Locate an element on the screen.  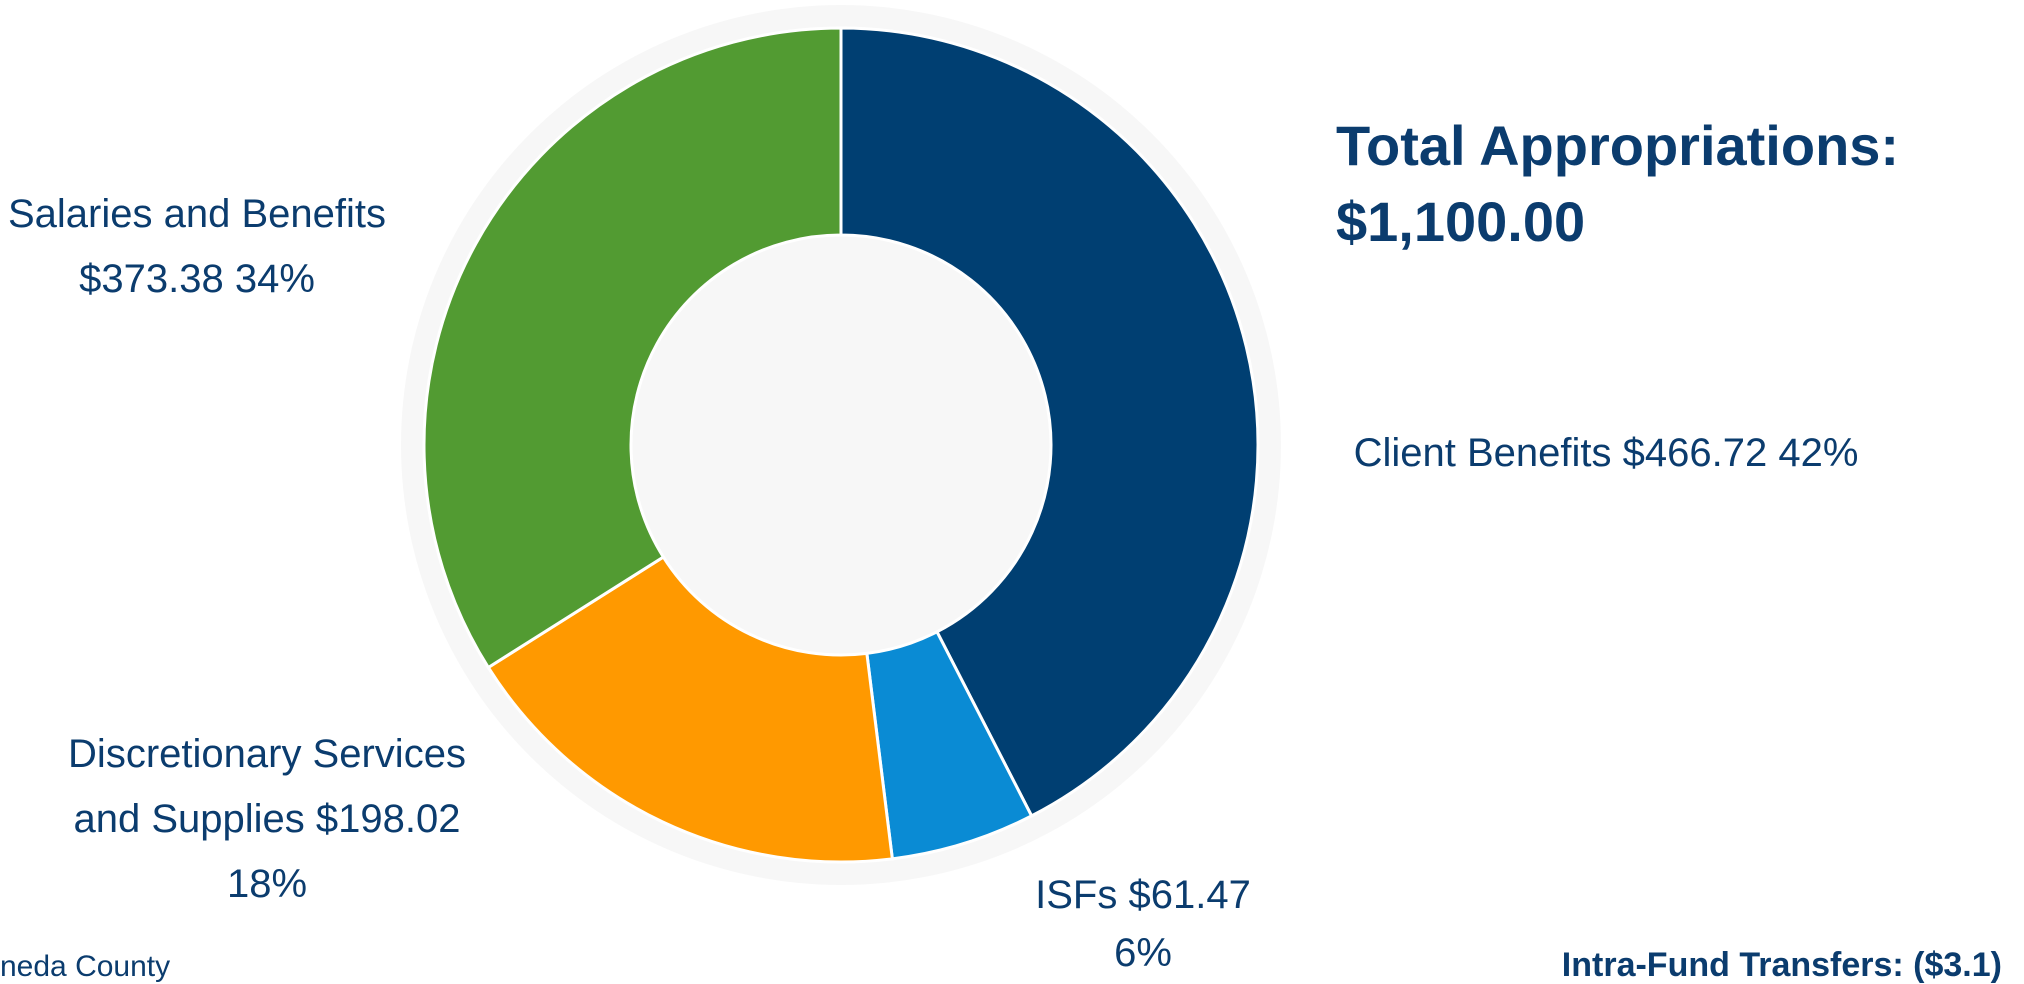
value-label: $61.47 is located at coordinates (1189, 895).